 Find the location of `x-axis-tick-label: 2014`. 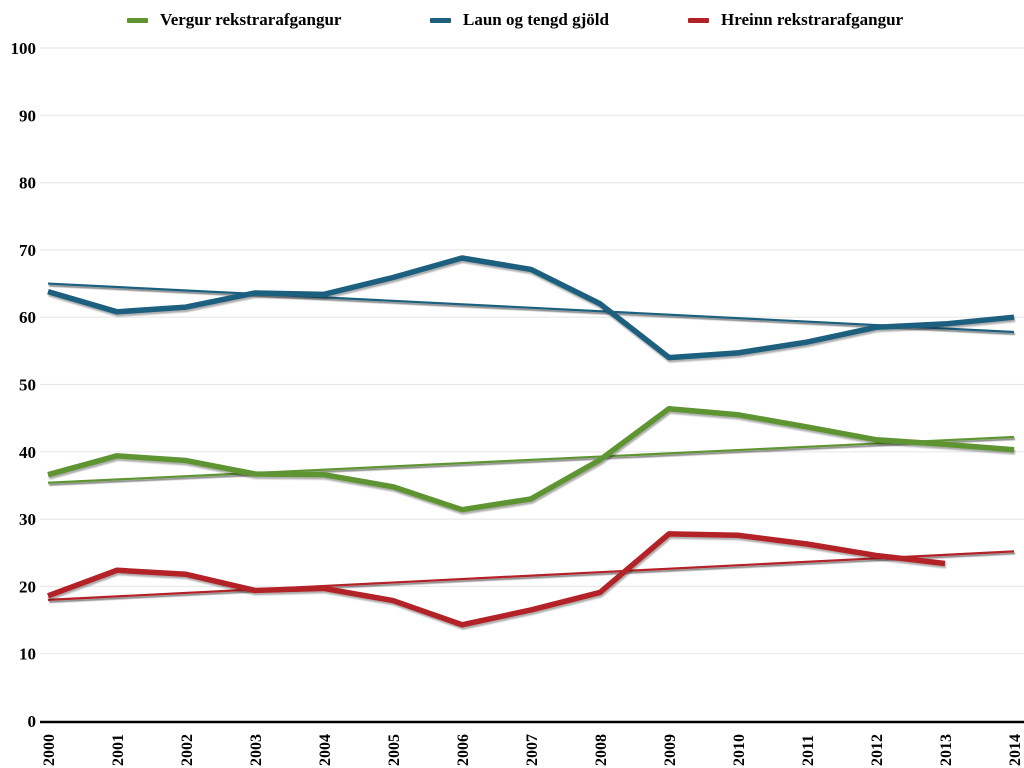

x-axis-tick-label: 2014 is located at coordinates (1015, 750).